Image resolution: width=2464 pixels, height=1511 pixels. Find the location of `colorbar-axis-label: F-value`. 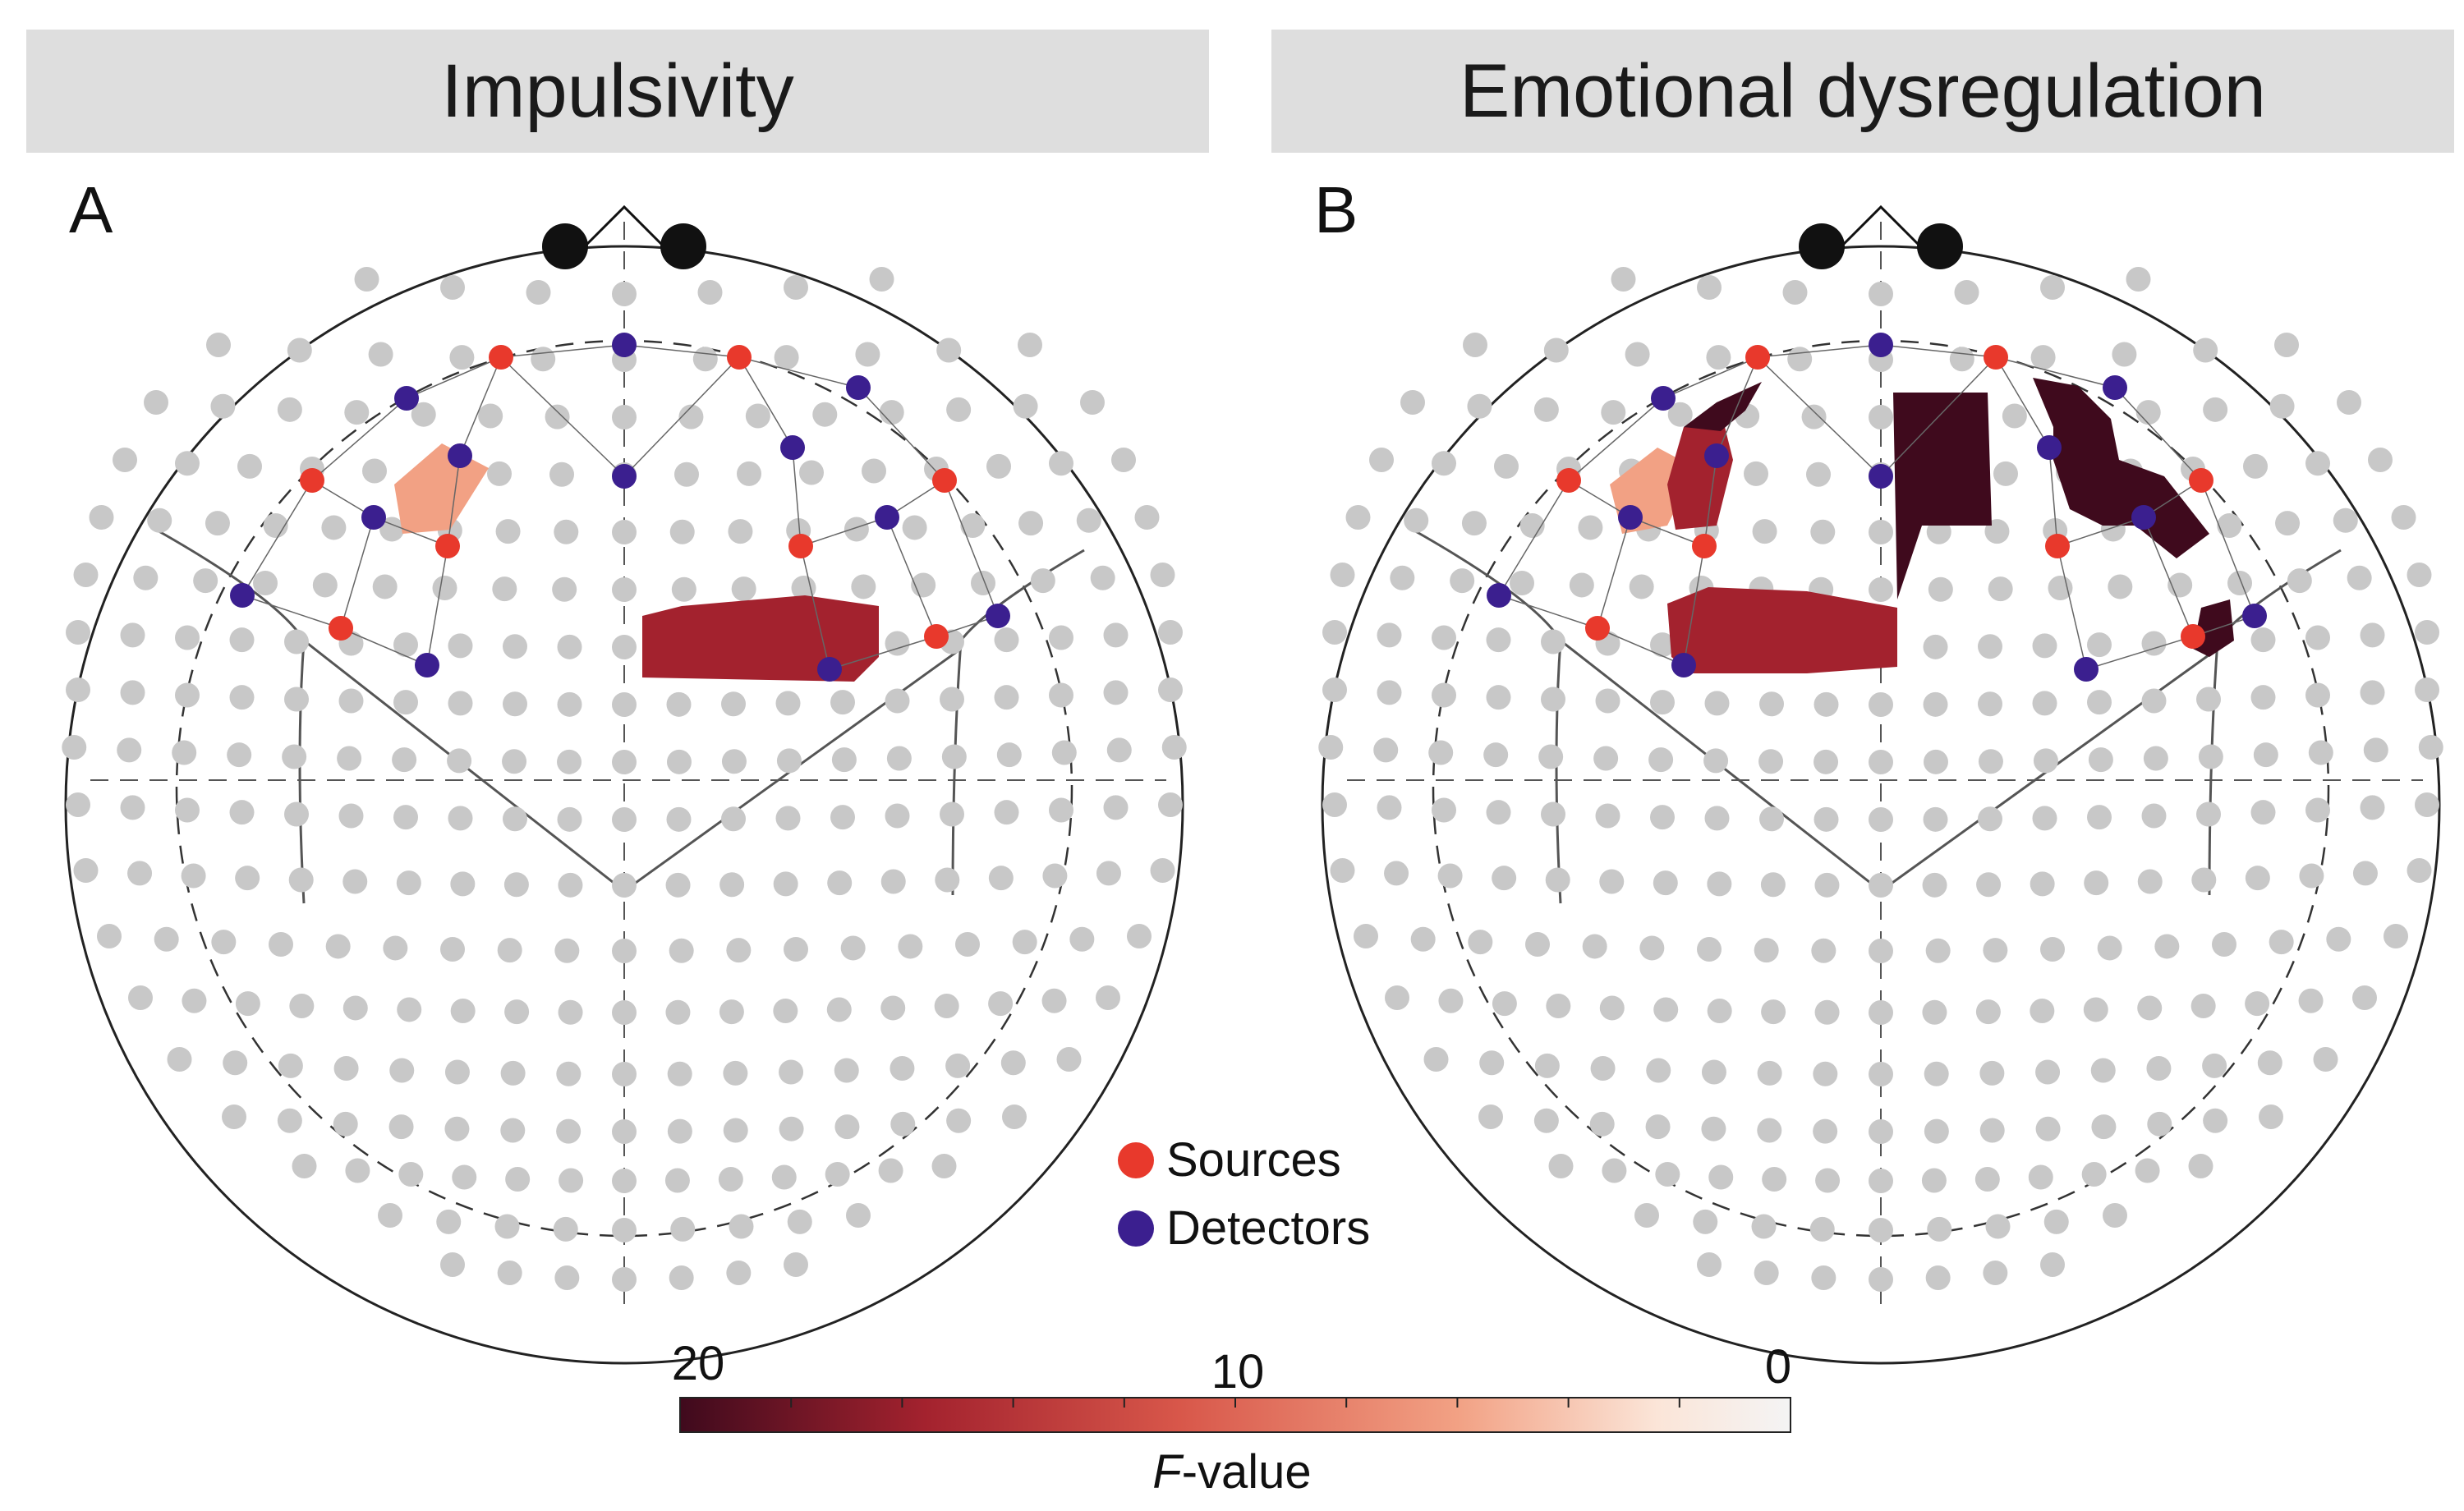

colorbar-axis-label: F-value is located at coordinates (1231, 1472).